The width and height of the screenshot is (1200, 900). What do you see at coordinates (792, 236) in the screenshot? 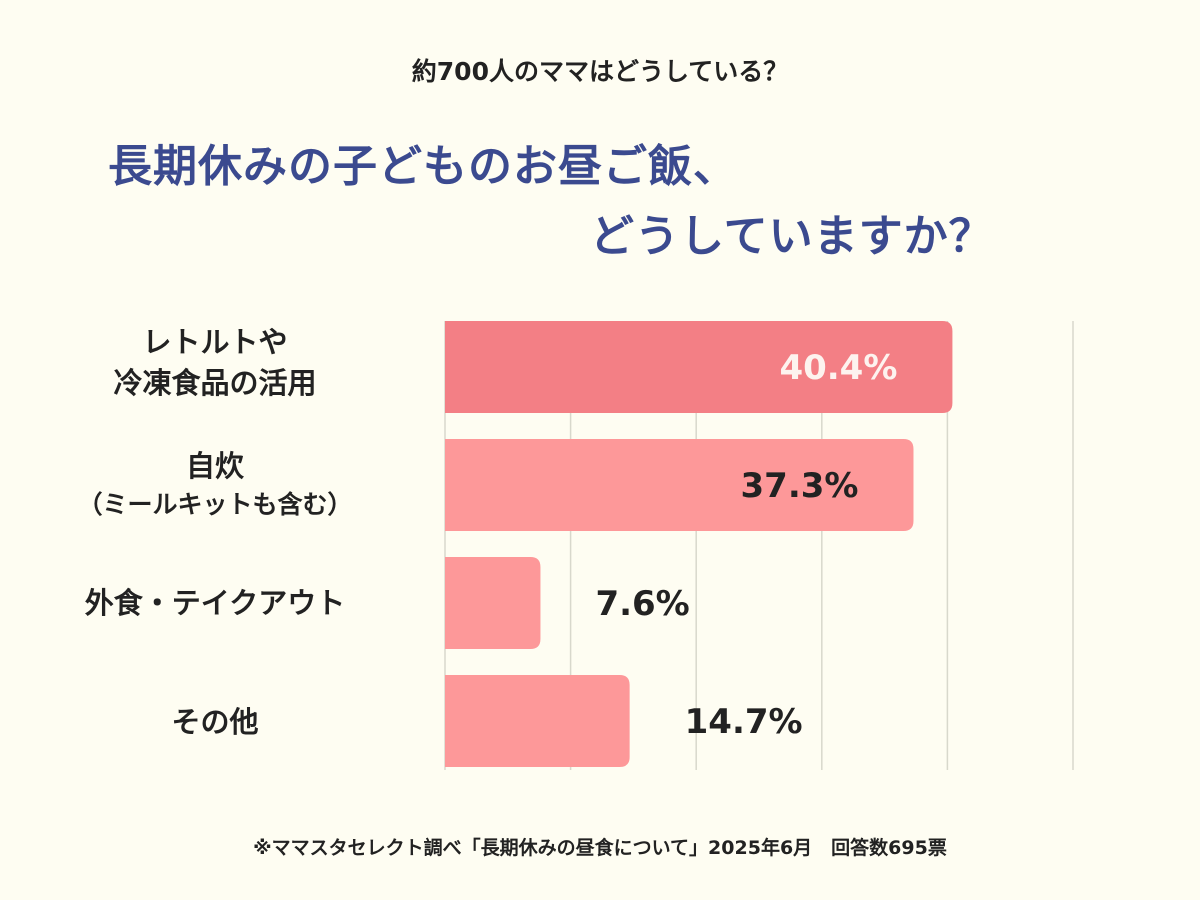
I see `title-line-2: どうしていますか？` at bounding box center [792, 236].